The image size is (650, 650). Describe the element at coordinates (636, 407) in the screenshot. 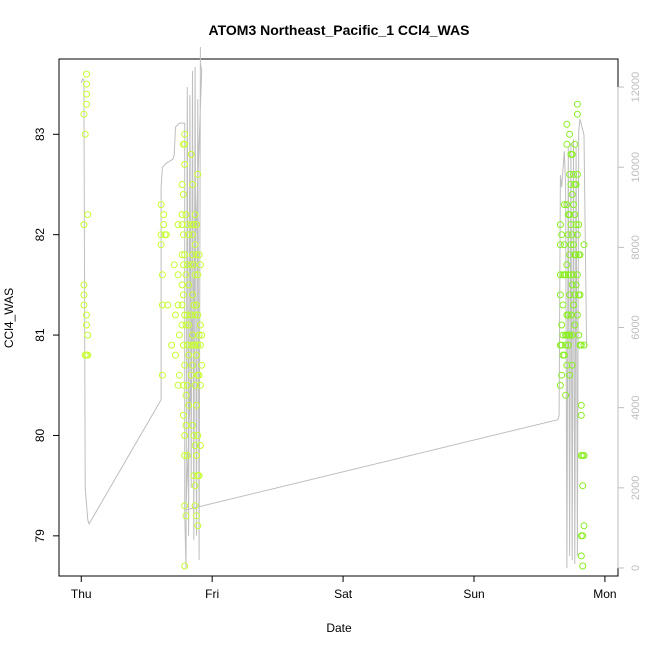

I see `y2-tick-label: 4000` at that location.